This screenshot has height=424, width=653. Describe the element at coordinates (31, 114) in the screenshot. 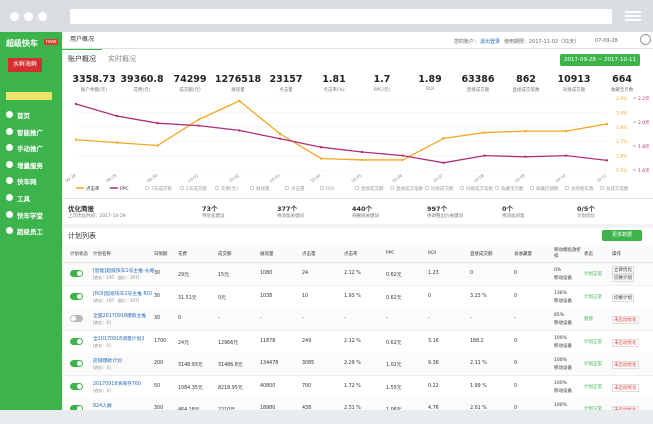

I see `menu-item: 首页` at that location.